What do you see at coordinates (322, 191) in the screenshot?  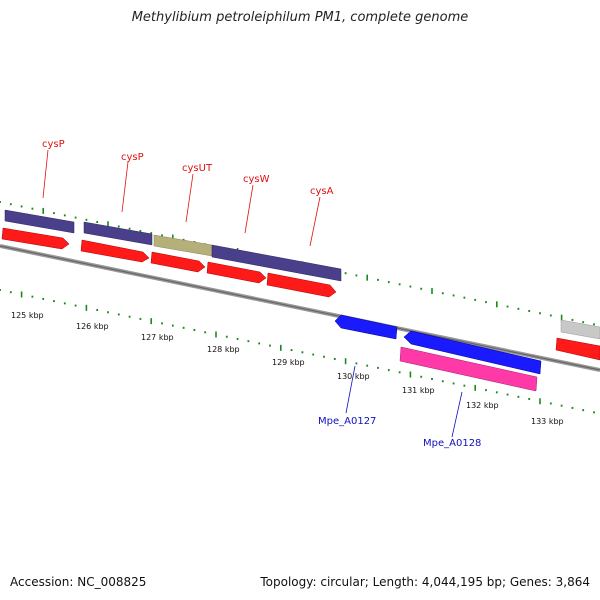 I see `gene-label-cysA: cysA` at bounding box center [322, 191].